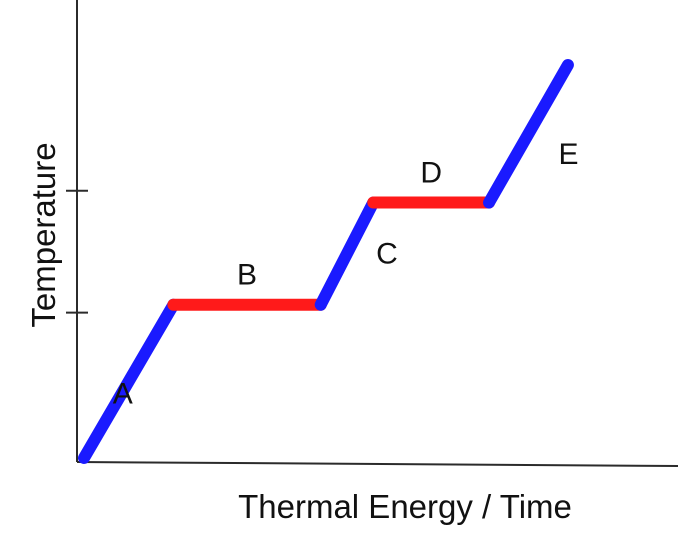 Image resolution: width=694 pixels, height=537 pixels. I want to click on segment-label-a: A, so click(123, 393).